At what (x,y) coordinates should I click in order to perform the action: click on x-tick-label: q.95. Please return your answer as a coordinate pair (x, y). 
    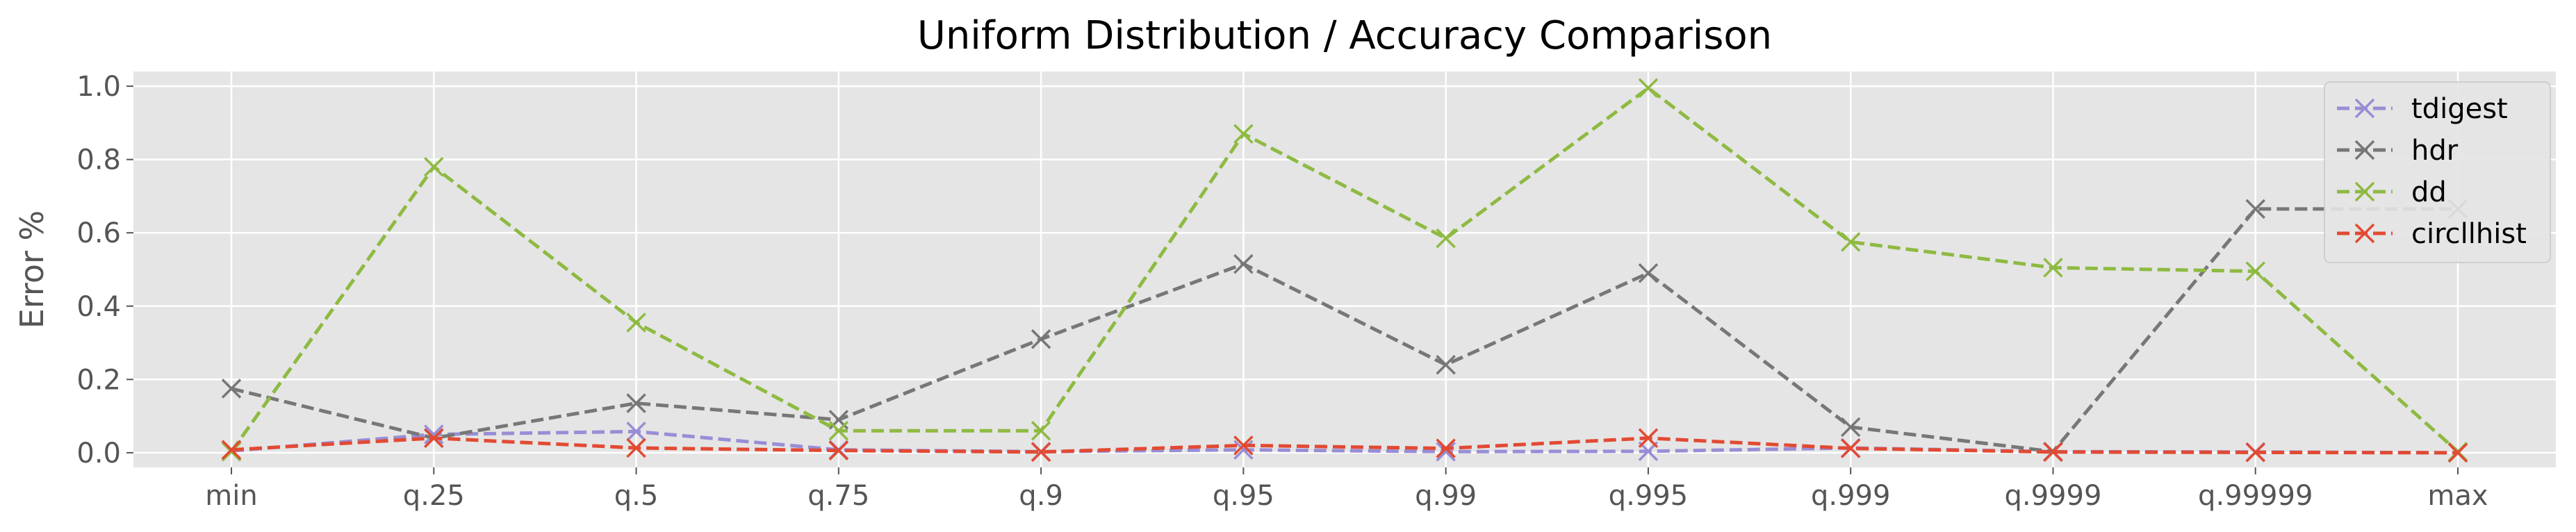
    Looking at the image, I should click on (1243, 496).